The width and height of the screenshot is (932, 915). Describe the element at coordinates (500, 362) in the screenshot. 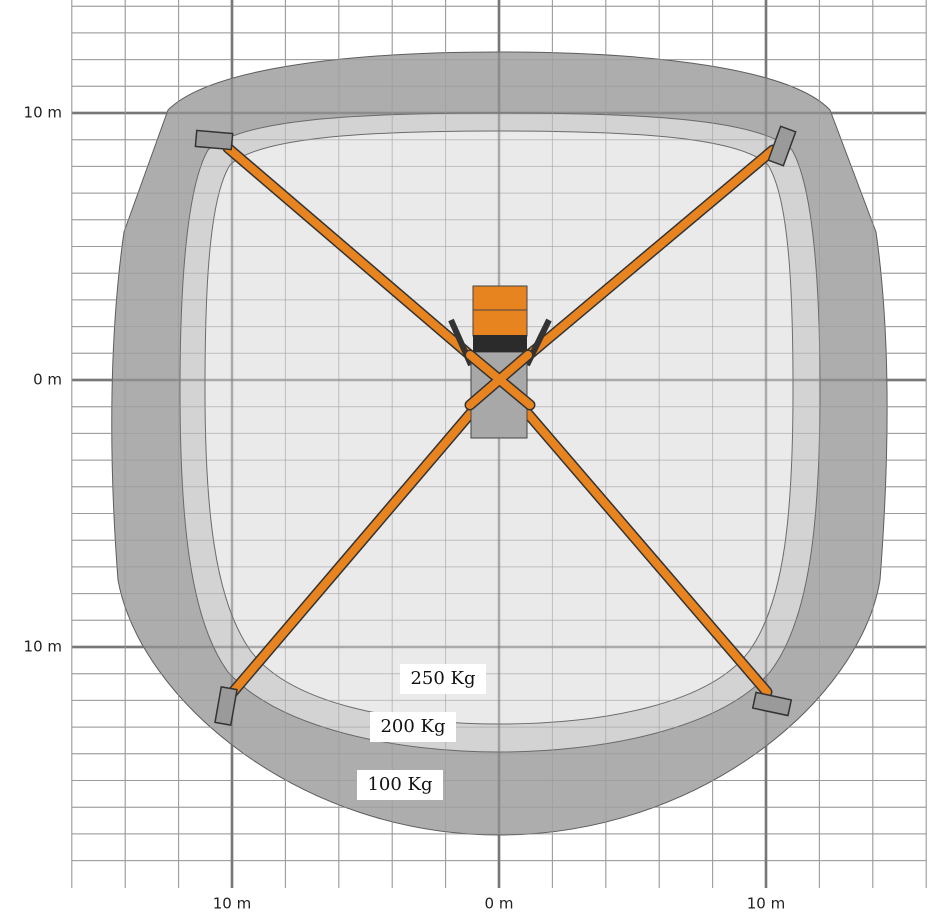

I see `vehicle` at that location.